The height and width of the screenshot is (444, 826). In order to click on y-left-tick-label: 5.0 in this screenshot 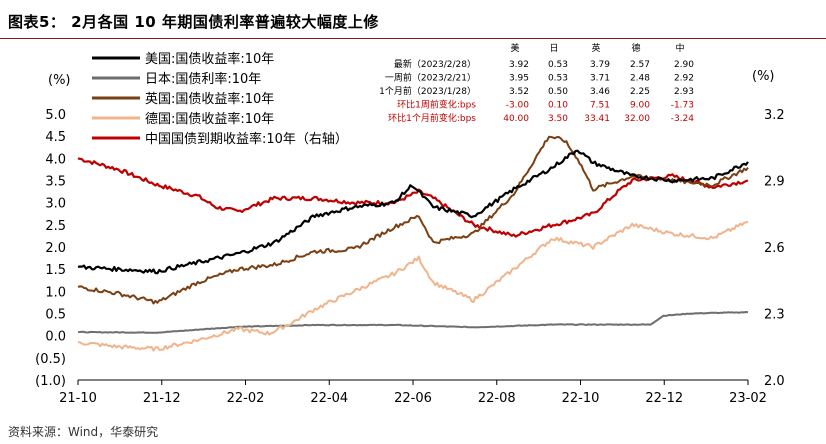, I will do `click(55, 115)`.